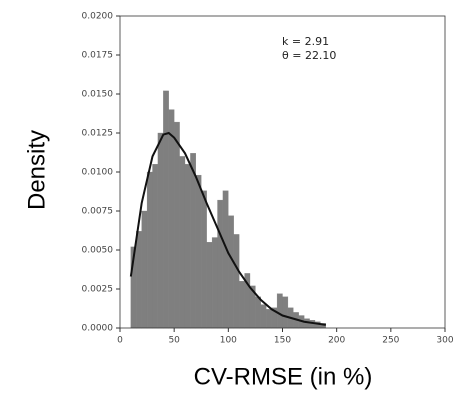  What do you see at coordinates (228, 341) in the screenshot?
I see `x-tick-label: 100` at bounding box center [228, 341].